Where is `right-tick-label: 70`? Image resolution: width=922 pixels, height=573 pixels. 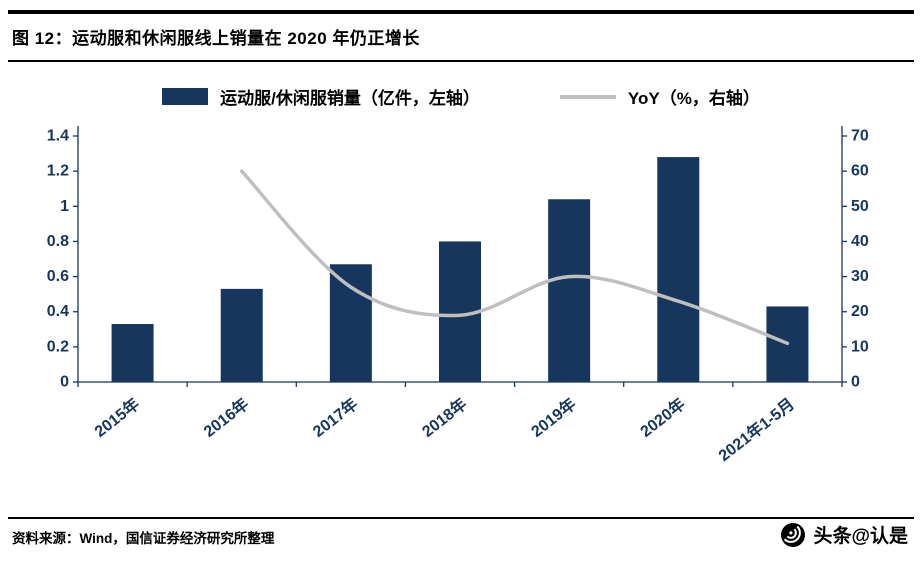
right-tick-label: 70 is located at coordinates (860, 136).